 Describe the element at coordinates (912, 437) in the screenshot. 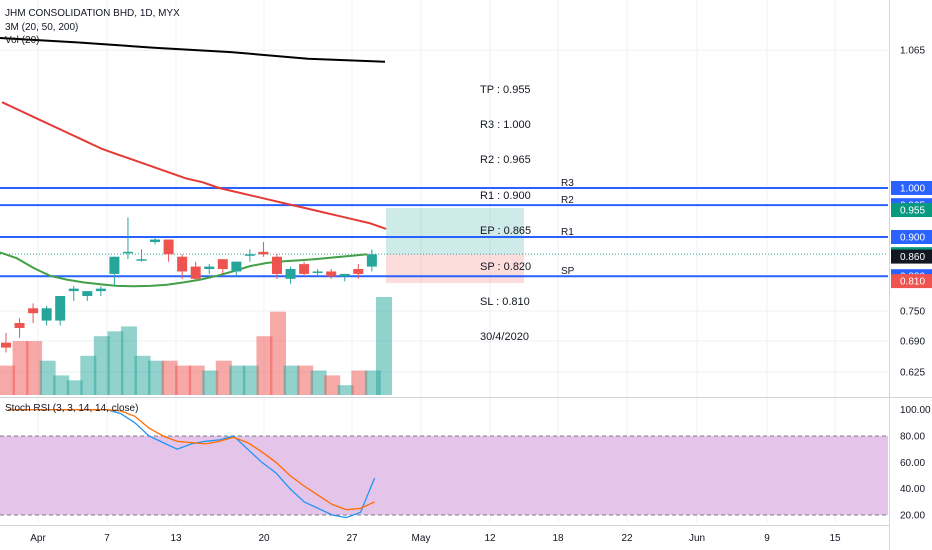

I see `stoch-tick-label: 80.00` at that location.